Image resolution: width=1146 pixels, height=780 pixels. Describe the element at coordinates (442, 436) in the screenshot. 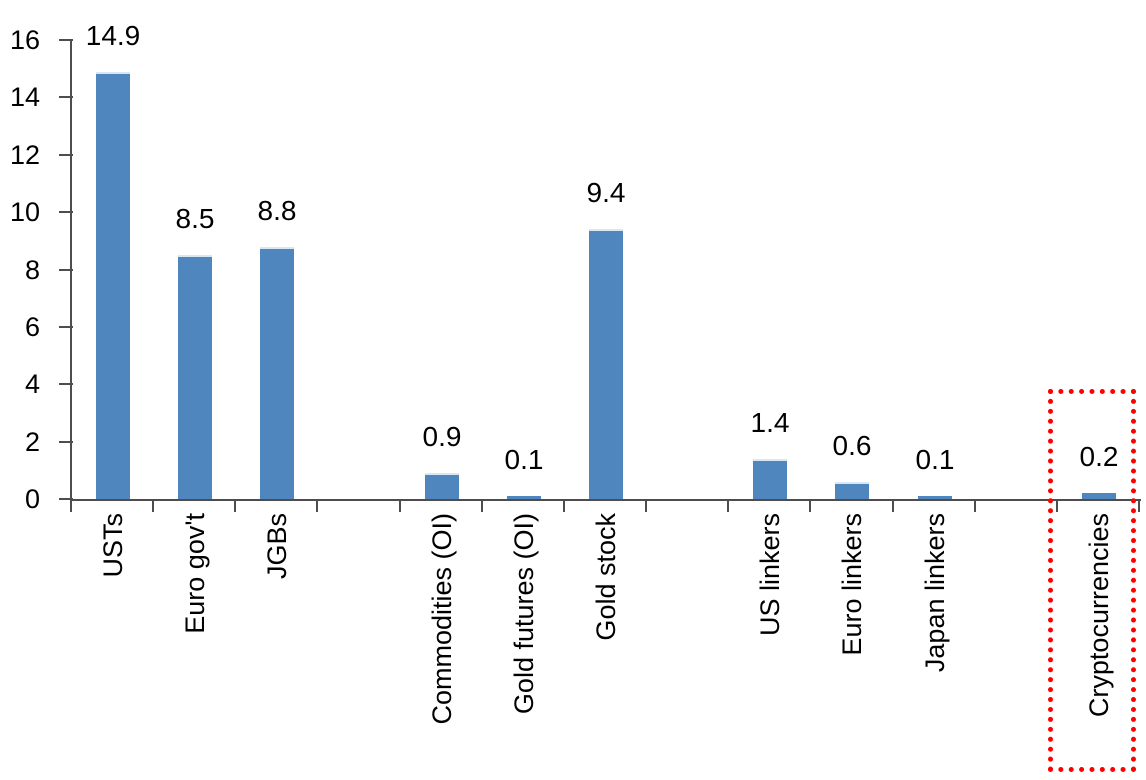

I see `value-label-commodities-oi: 0.9` at that location.